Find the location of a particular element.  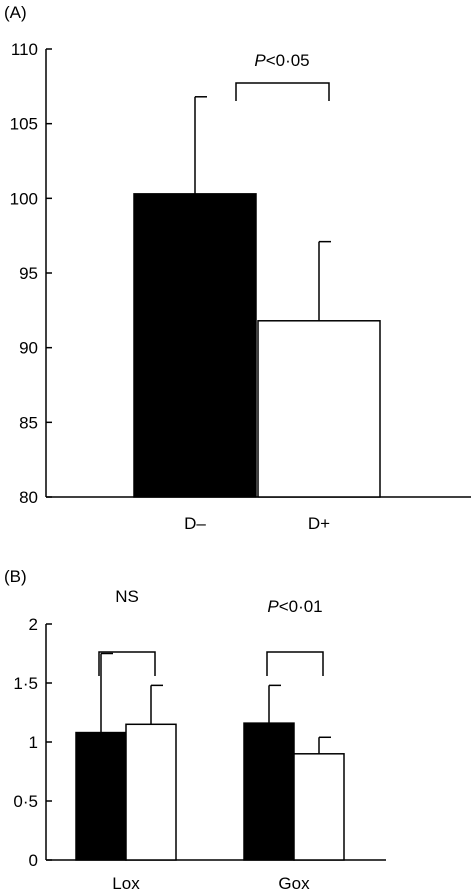

panel-b-y-tick-label-0: 0 is located at coordinates (33, 860).